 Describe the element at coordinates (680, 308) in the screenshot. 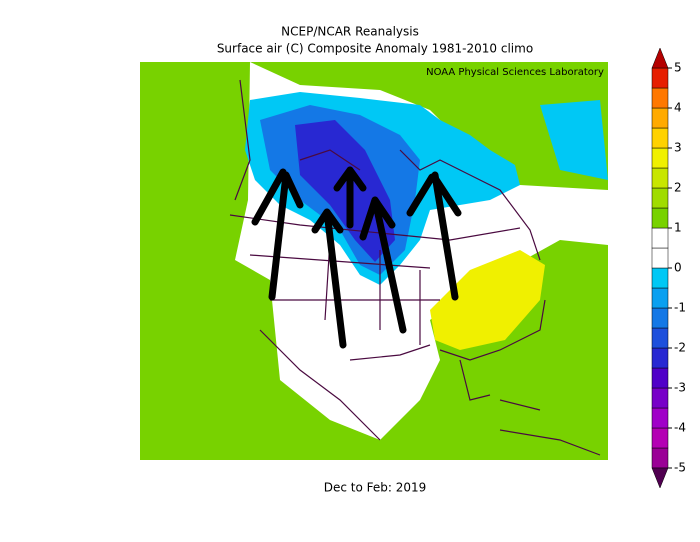

I see `colorbar-tick-label: -1` at that location.